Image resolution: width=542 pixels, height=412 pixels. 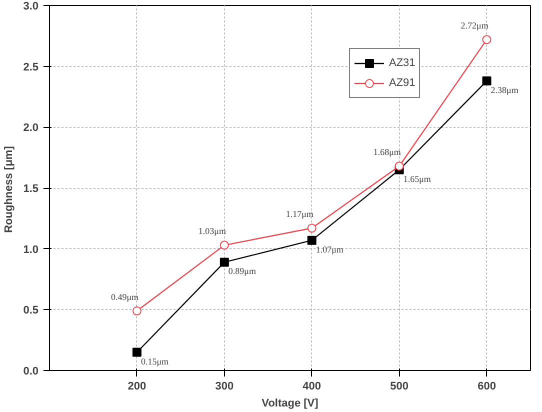 I want to click on data-label: 0.49μm, so click(x=124, y=297).